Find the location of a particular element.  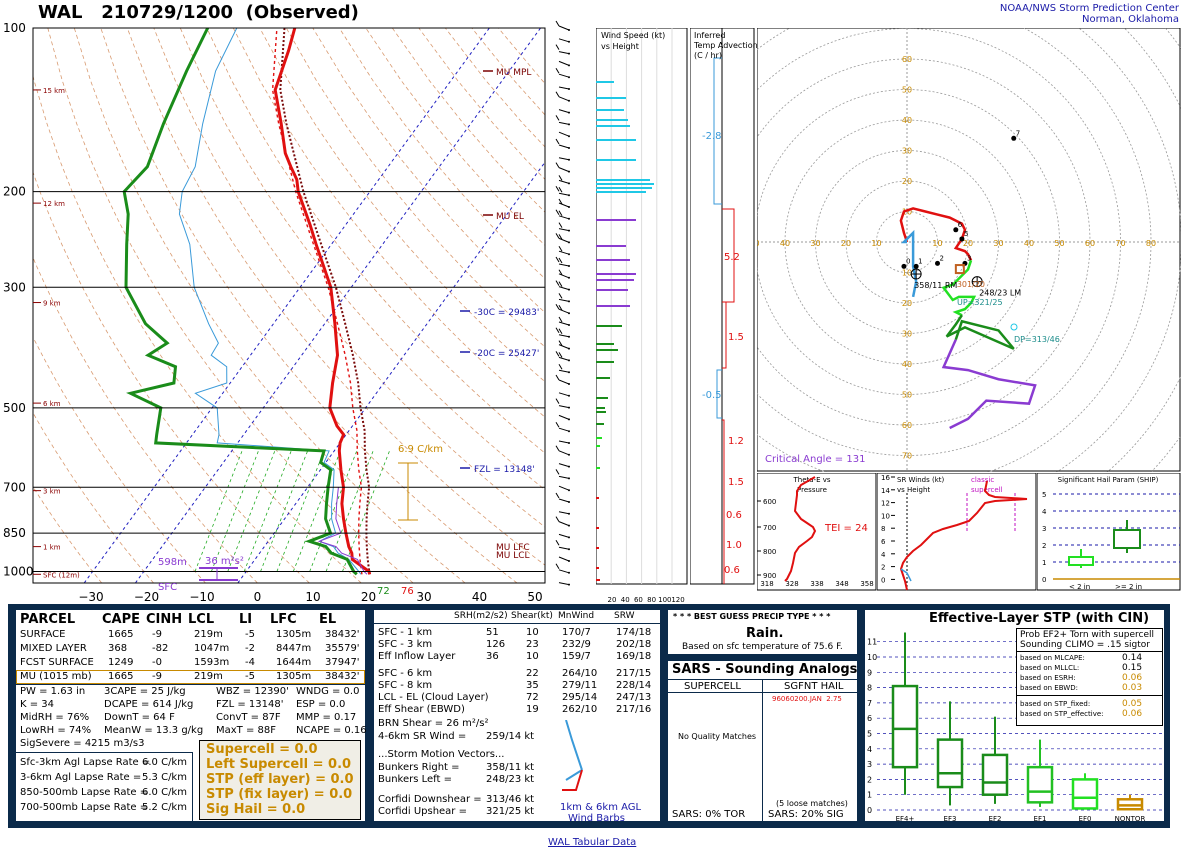

hodo-point-label: 2 is located at coordinates (942, 258).